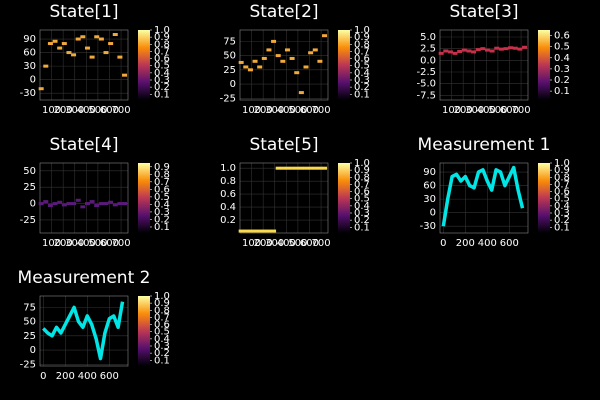 The height and width of the screenshot is (400, 600). Describe the element at coordinates (426, 72) in the screenshot. I see `y-tick-label: -2.5` at that location.